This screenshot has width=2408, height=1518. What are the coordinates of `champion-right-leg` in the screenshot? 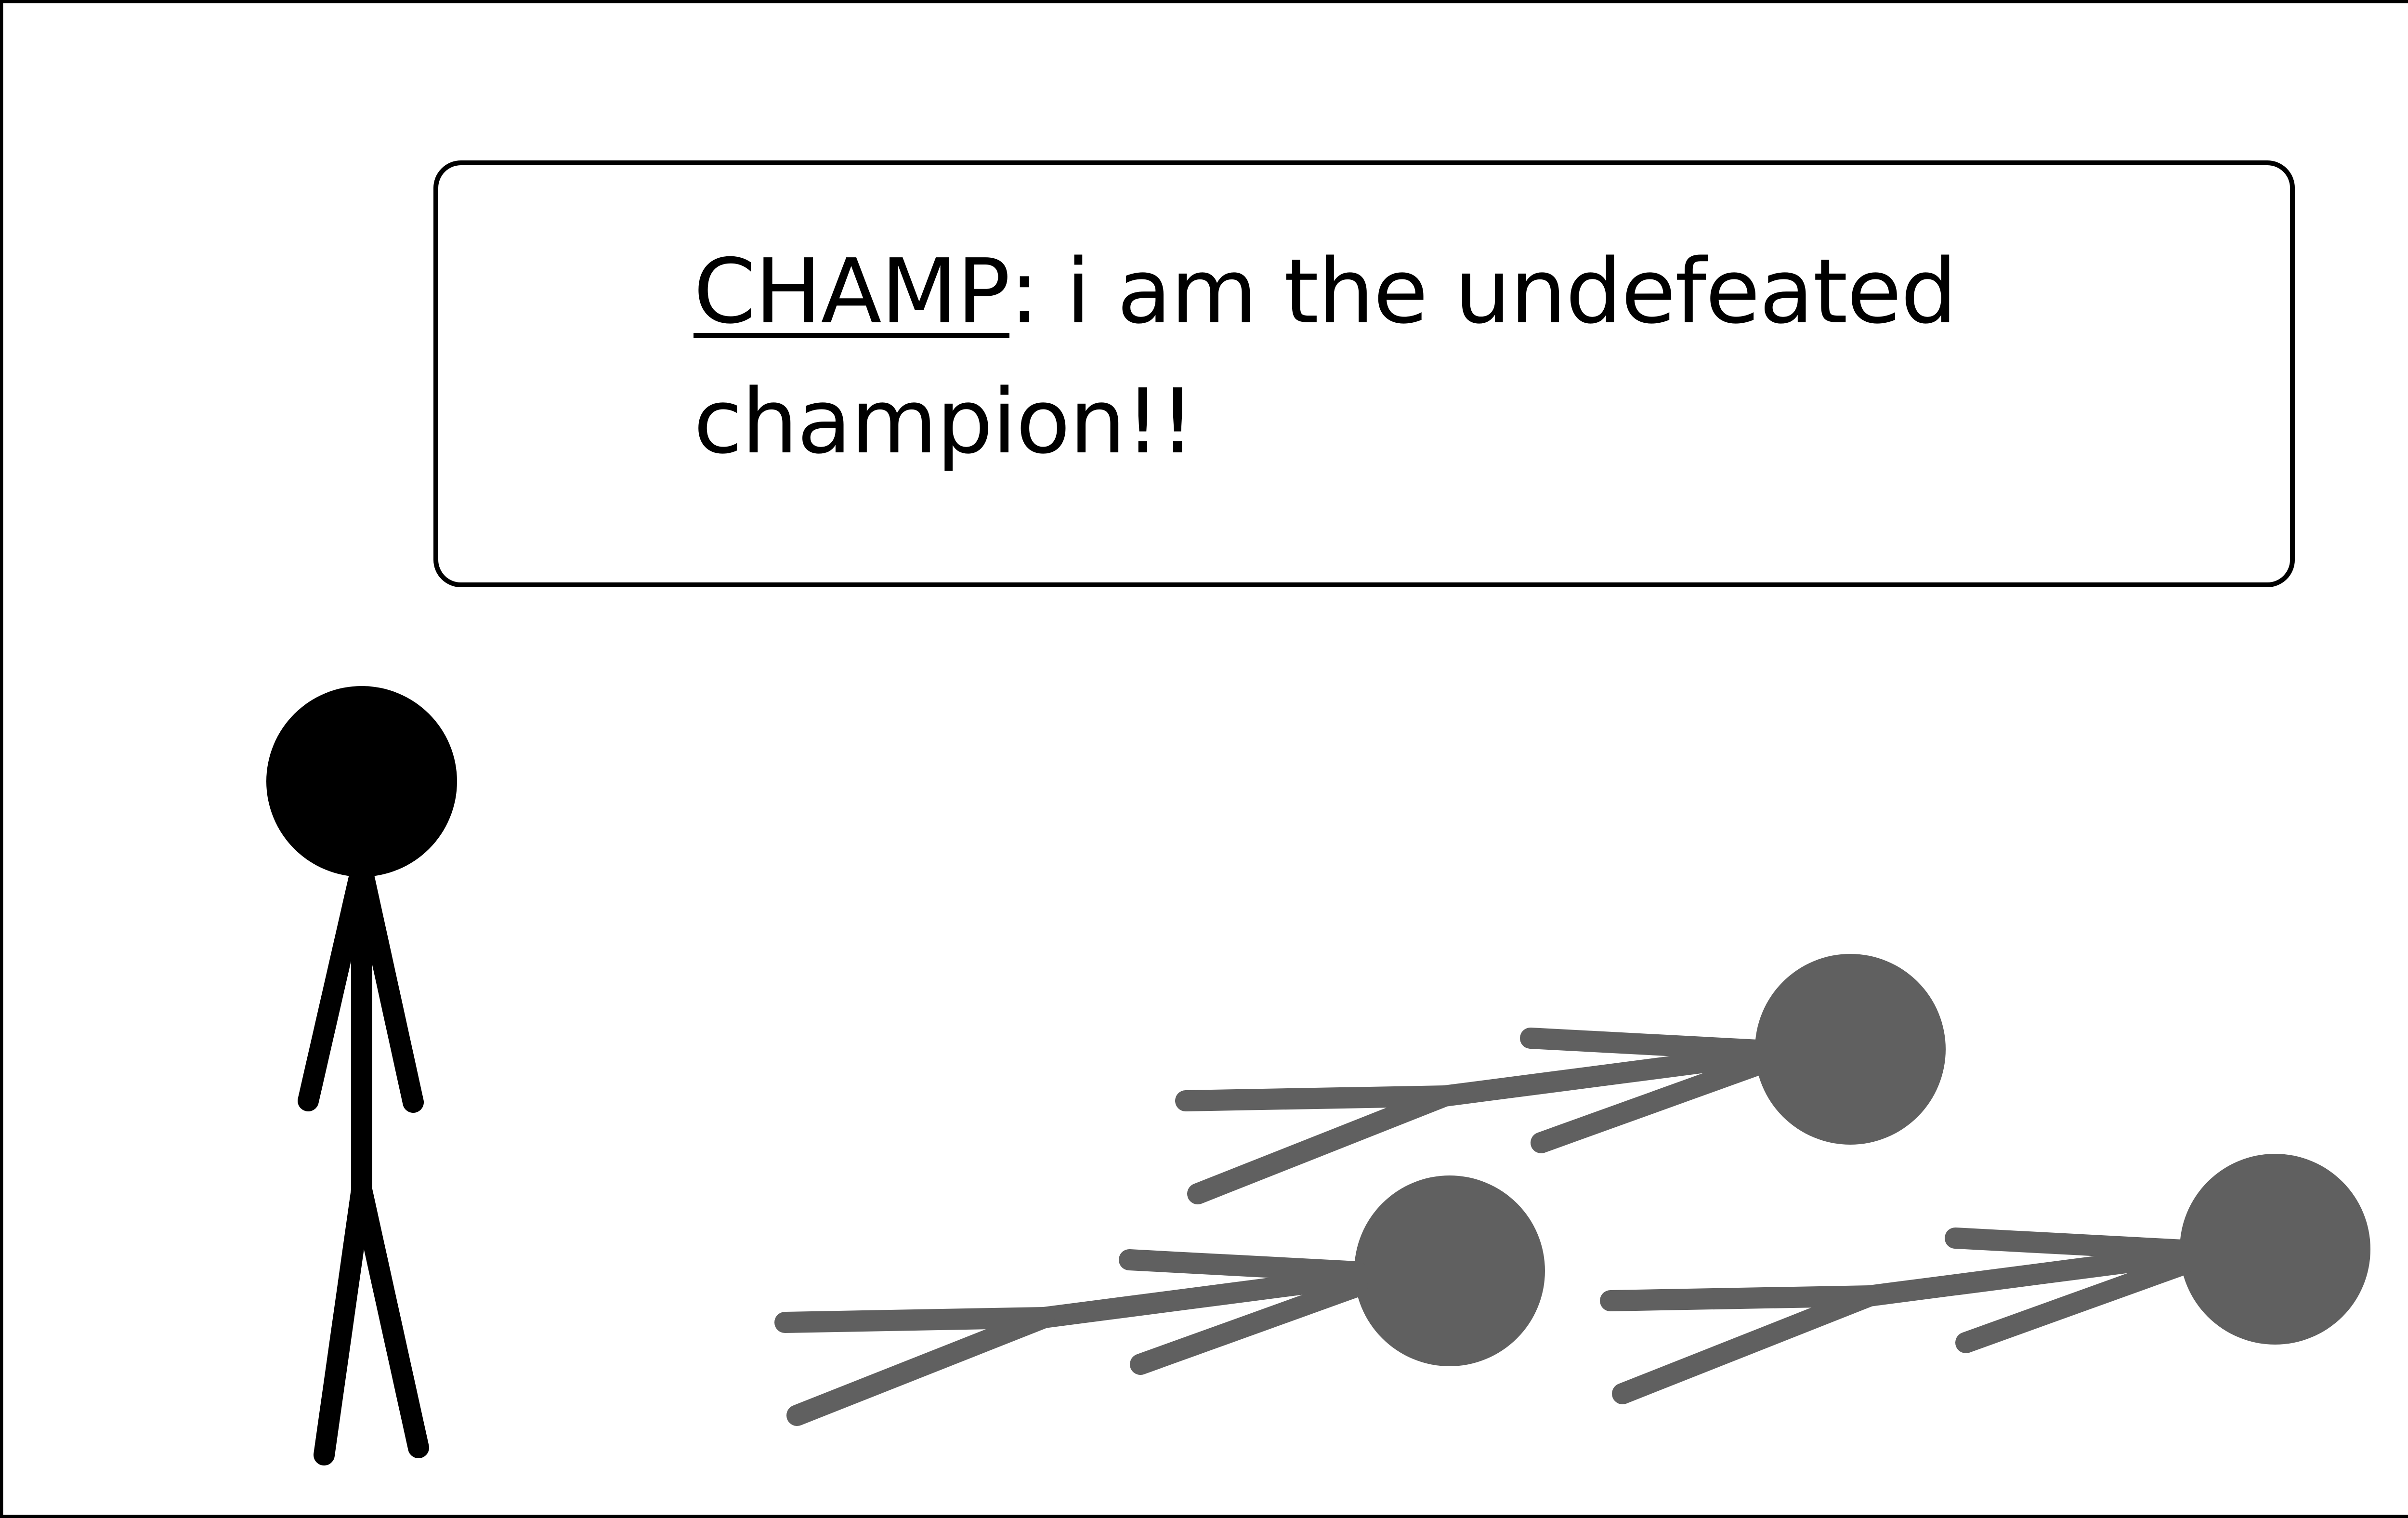 It's located at (390, 1318).